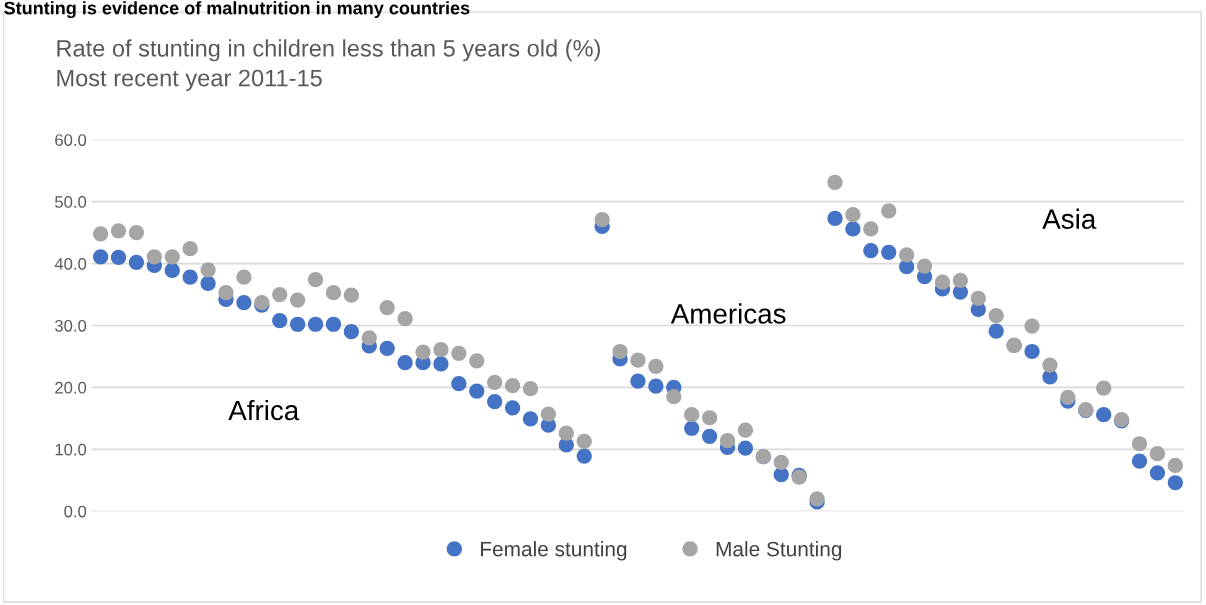 Image resolution: width=1206 pixels, height=605 pixels. What do you see at coordinates (728, 313) in the screenshot?
I see `annotation: Americas` at bounding box center [728, 313].